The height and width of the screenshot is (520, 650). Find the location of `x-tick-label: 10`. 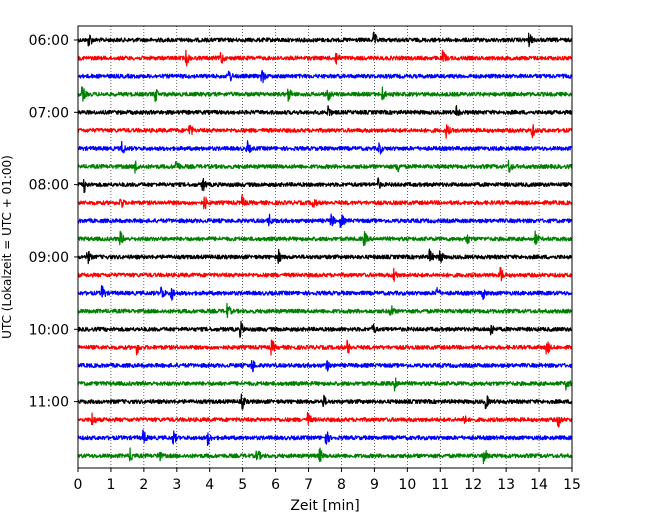

x-tick-label: 10 is located at coordinates (407, 485).